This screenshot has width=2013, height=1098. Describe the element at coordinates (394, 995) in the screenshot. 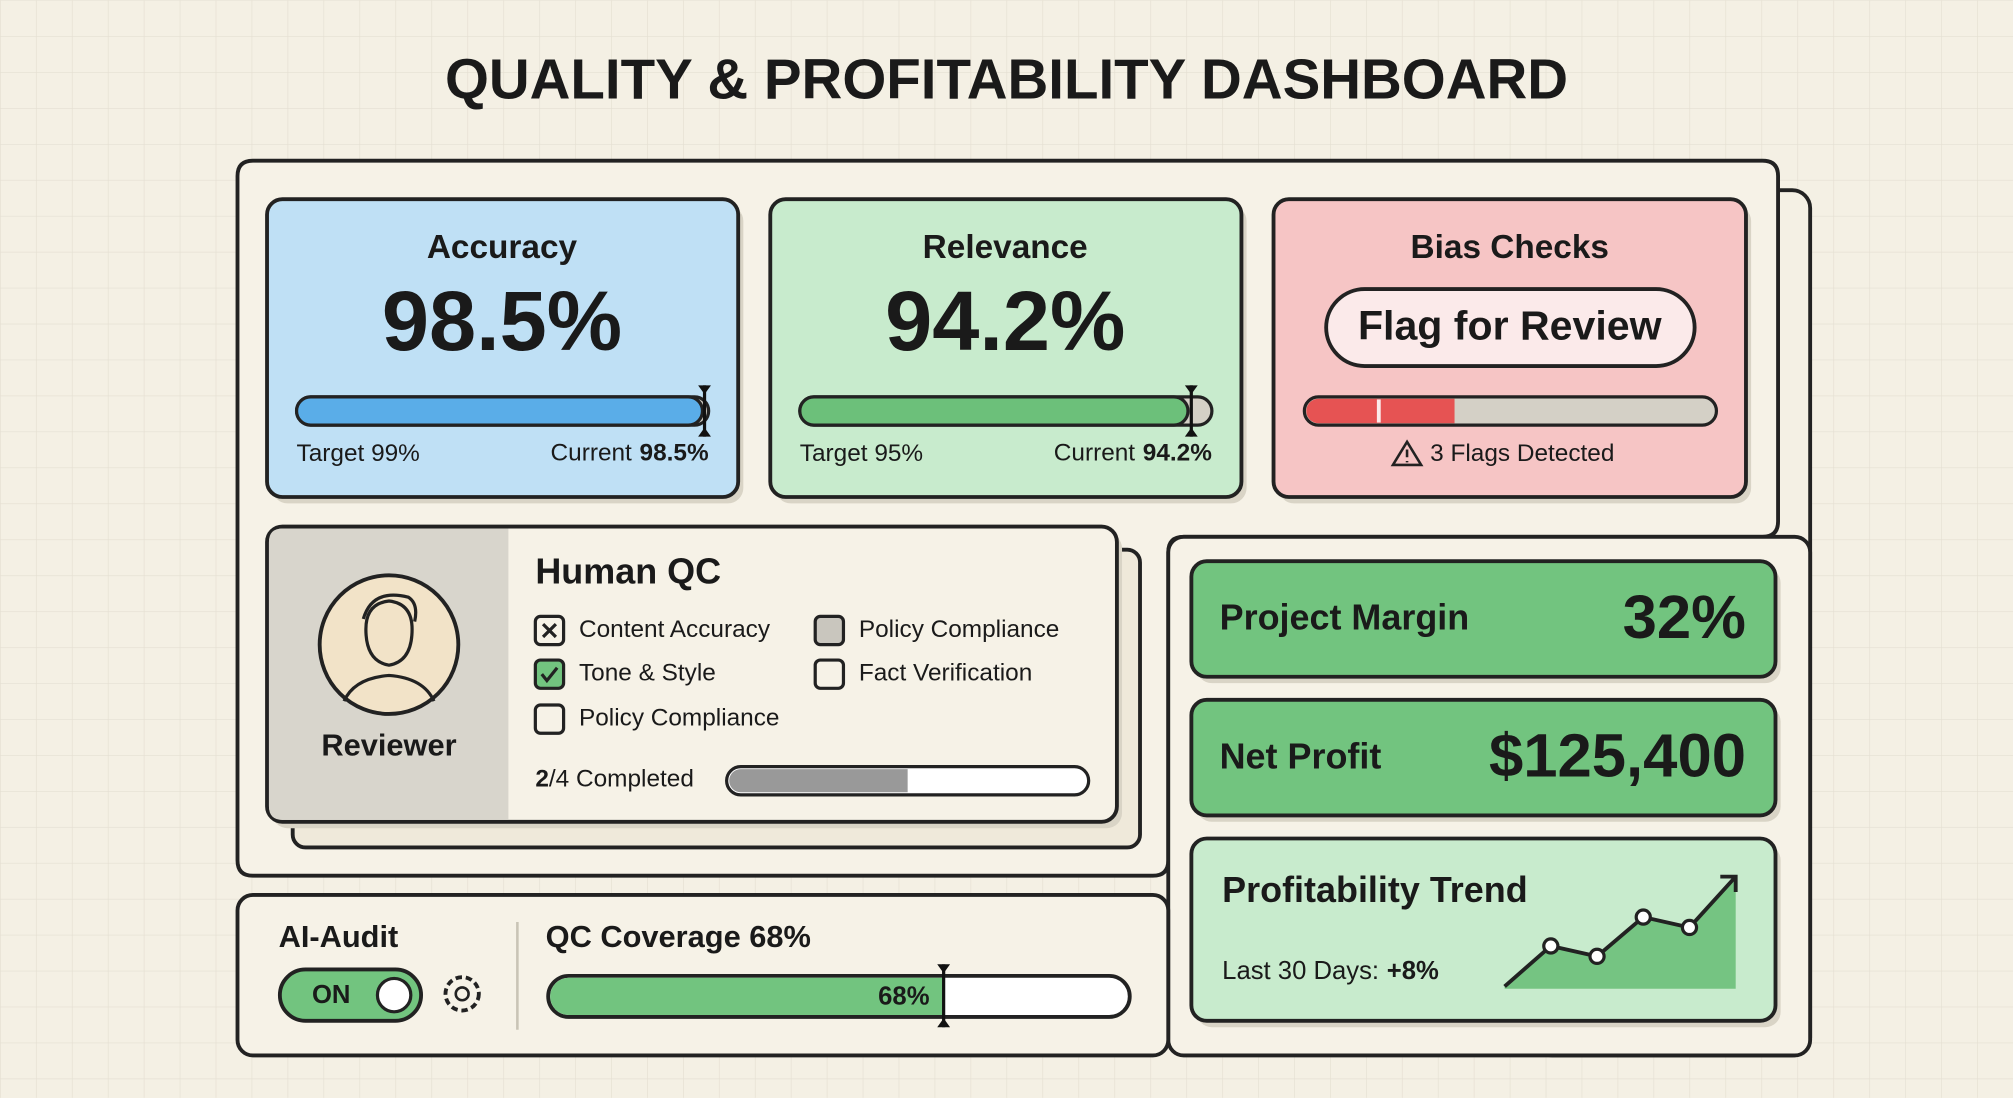

I see `toggle-knob` at that location.